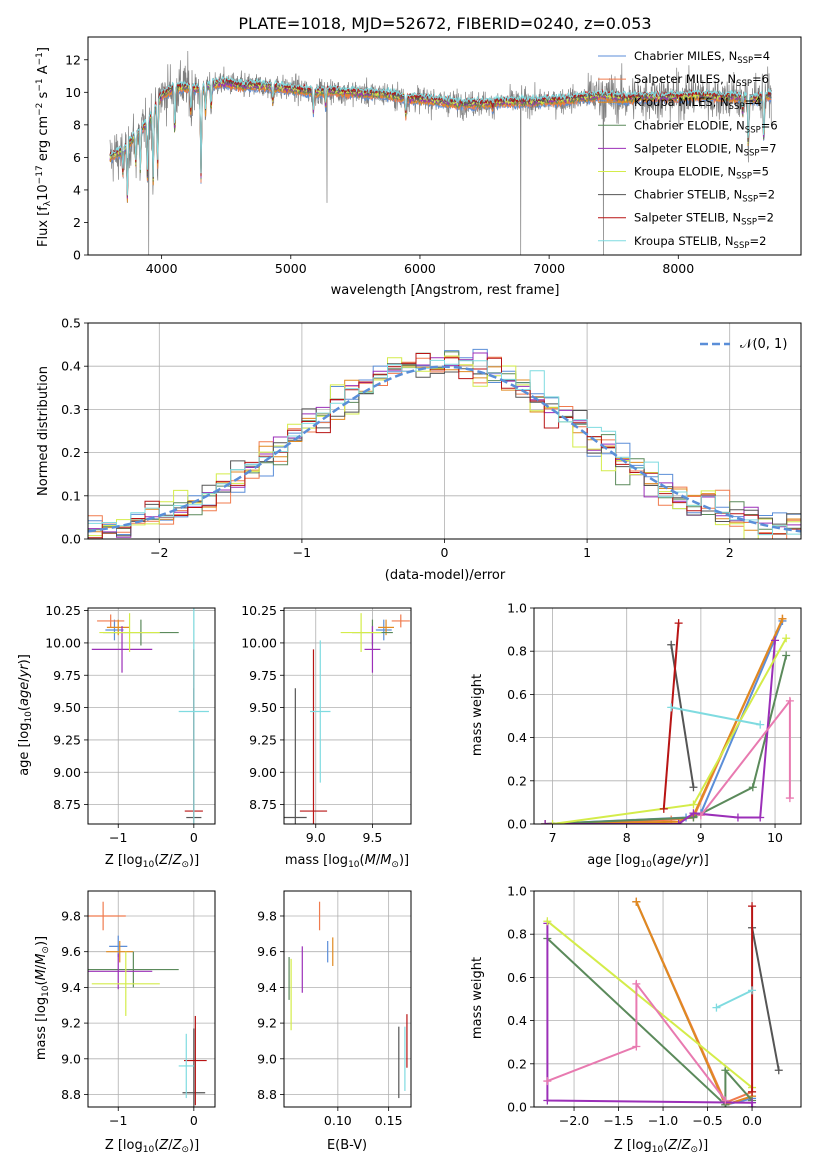  What do you see at coordinates (44, 147) in the screenshot?
I see `spectrum-ylabel: Flux [fλ10−17 erg cm−2 s−1 A−1]` at bounding box center [44, 147].